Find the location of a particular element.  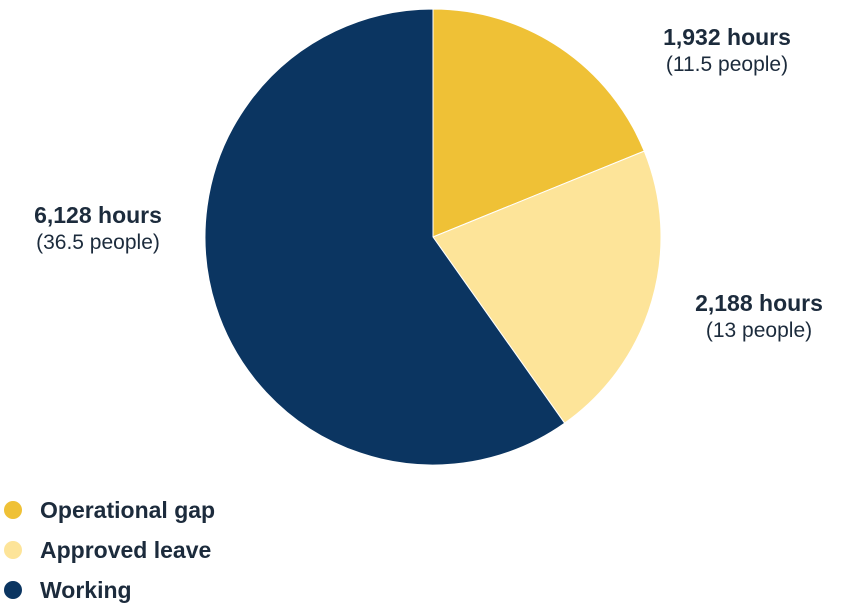

slice-label-operational-gap: 1,932 hours (11.5 people) is located at coordinates (727, 50).